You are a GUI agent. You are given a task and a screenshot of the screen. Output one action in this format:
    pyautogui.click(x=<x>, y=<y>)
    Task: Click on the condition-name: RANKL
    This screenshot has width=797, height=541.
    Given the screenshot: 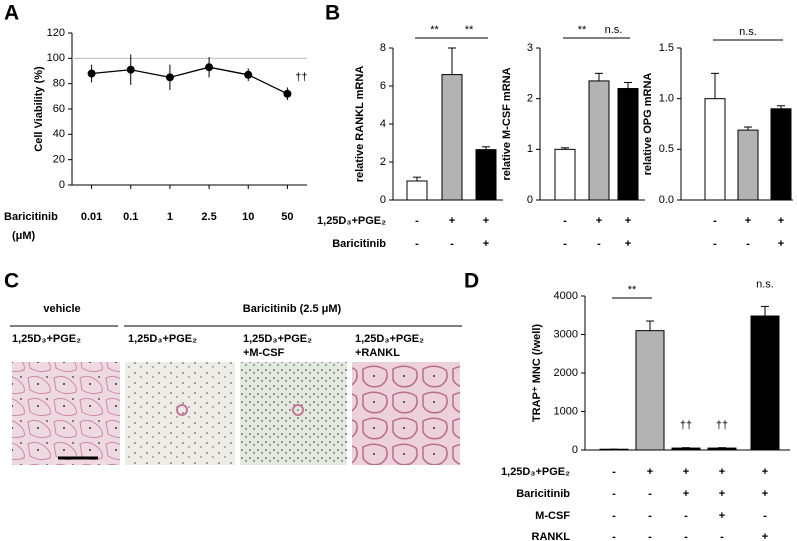 What is the action you would take?
    pyautogui.click(x=551, y=536)
    